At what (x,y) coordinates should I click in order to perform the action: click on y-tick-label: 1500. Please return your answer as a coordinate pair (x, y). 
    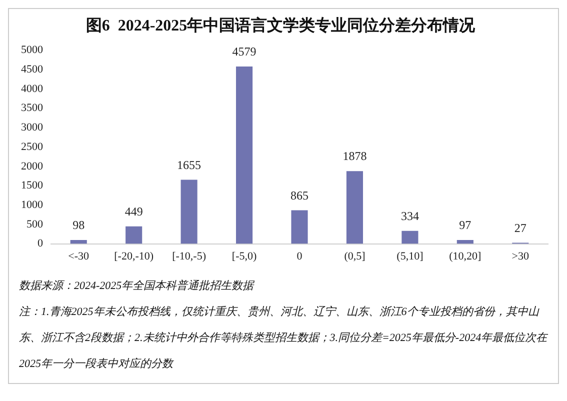
    Looking at the image, I should click on (32, 186).